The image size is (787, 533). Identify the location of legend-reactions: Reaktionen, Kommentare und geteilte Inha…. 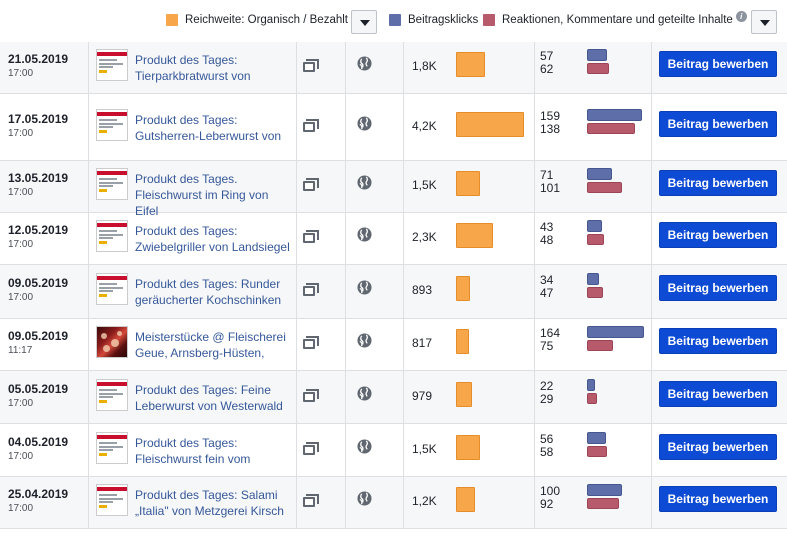
(615, 19).